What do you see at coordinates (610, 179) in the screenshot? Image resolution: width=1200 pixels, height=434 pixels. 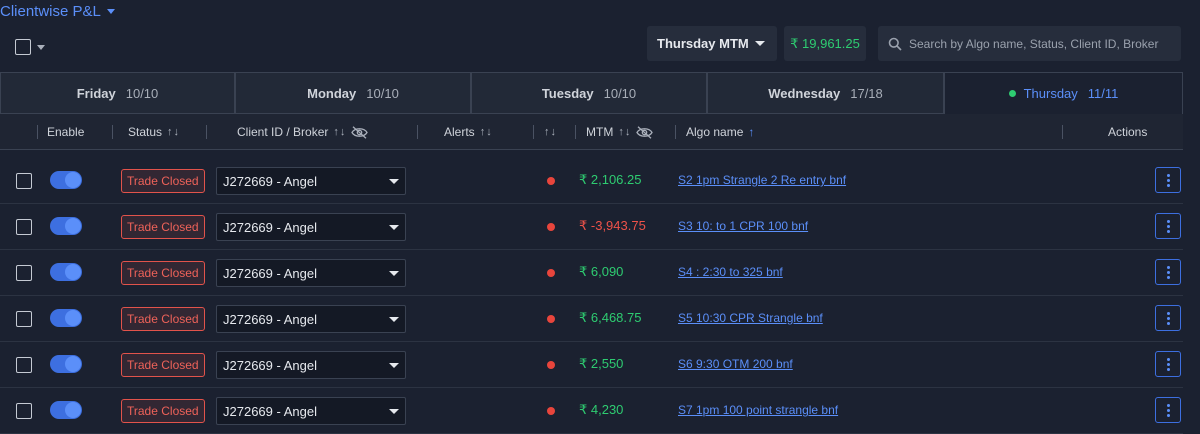 I see `mtm-value: ₹ 2,106.25` at bounding box center [610, 179].